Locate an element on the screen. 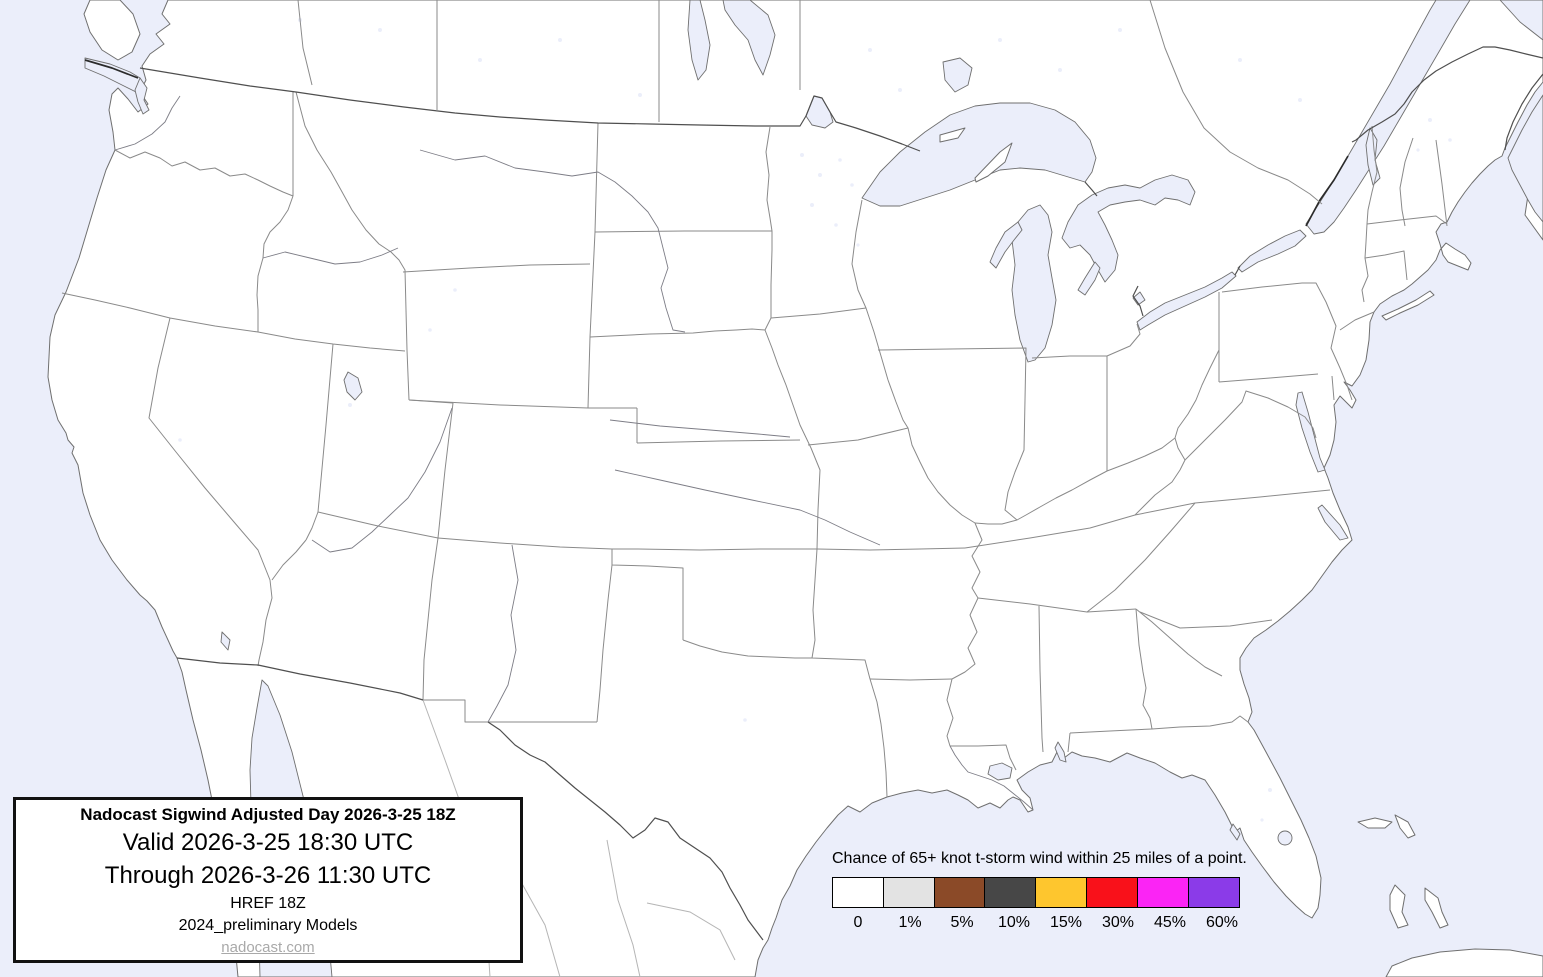 Image resolution: width=1543 pixels, height=977 pixels. st-lawrence-river is located at coordinates (1388, 117).